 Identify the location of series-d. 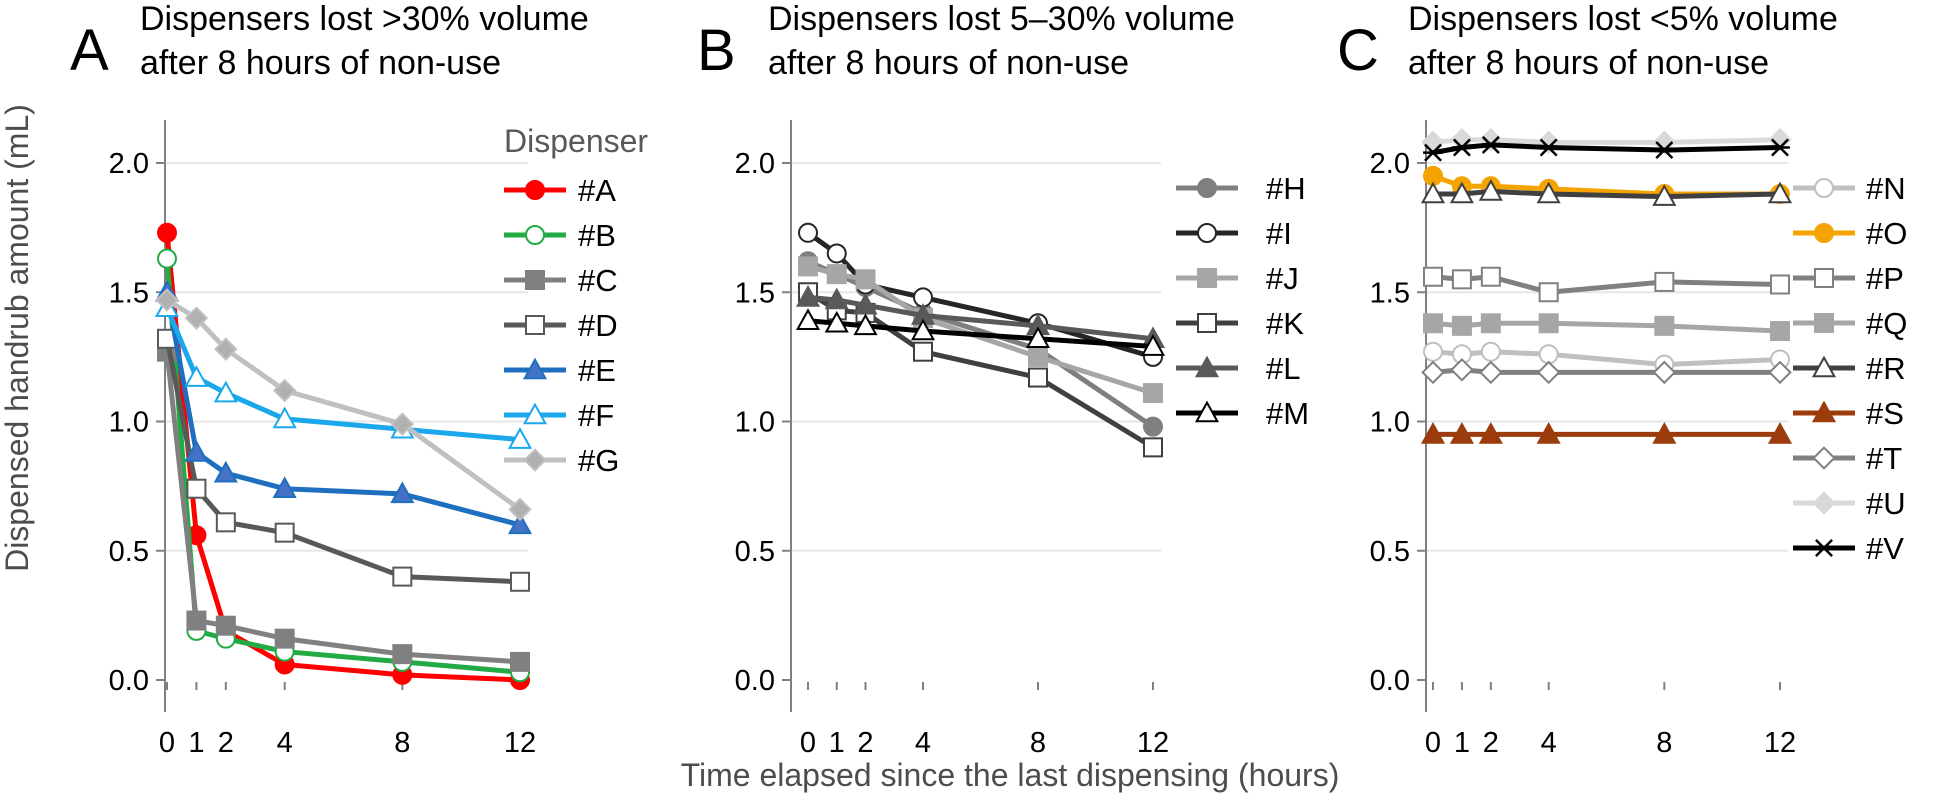
(343, 460).